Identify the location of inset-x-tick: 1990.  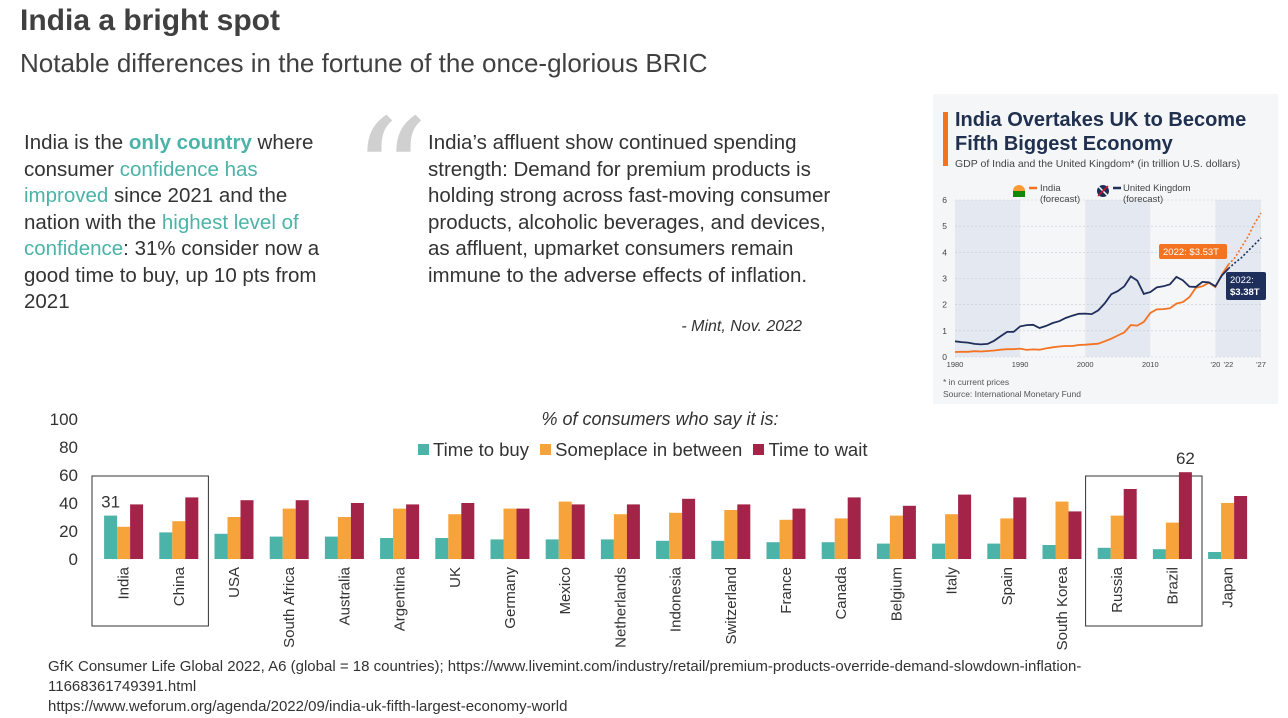
(1020, 364).